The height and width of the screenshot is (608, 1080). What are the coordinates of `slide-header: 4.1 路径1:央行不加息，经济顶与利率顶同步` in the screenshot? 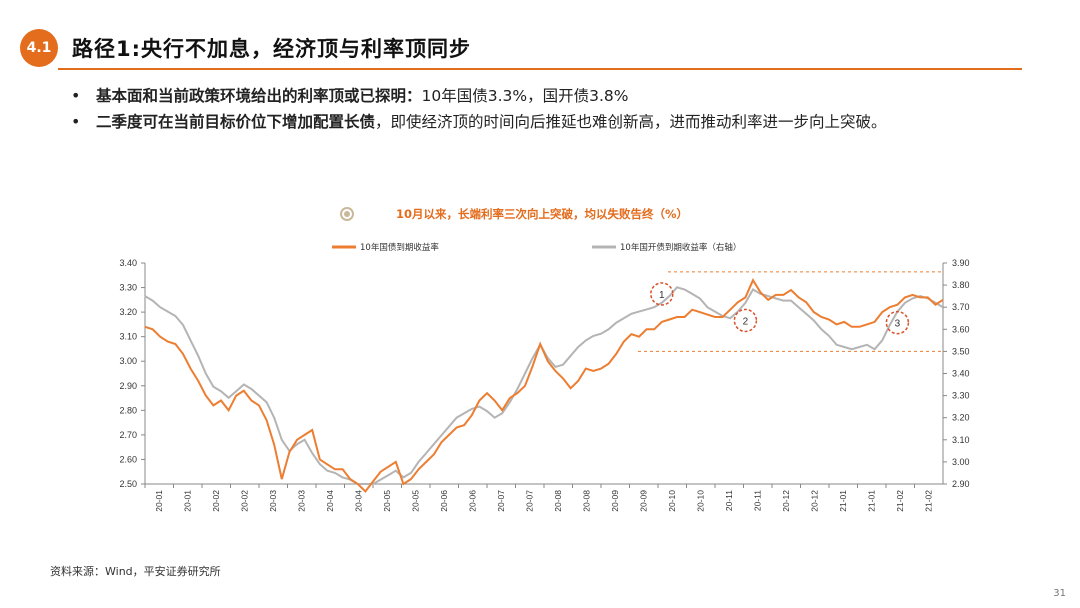 It's located at (245, 48).